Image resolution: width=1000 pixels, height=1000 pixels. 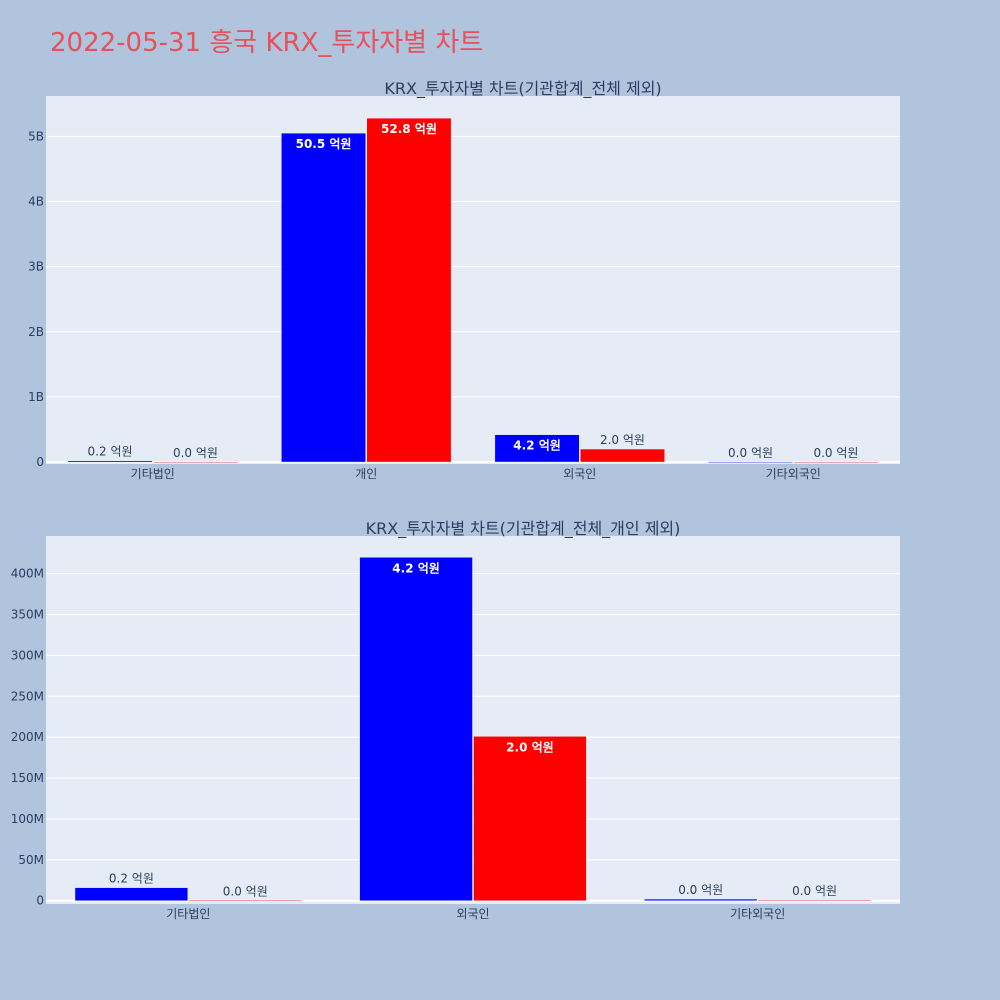 What do you see at coordinates (36, 136) in the screenshot?
I see `y-tick-label: 5B` at bounding box center [36, 136].